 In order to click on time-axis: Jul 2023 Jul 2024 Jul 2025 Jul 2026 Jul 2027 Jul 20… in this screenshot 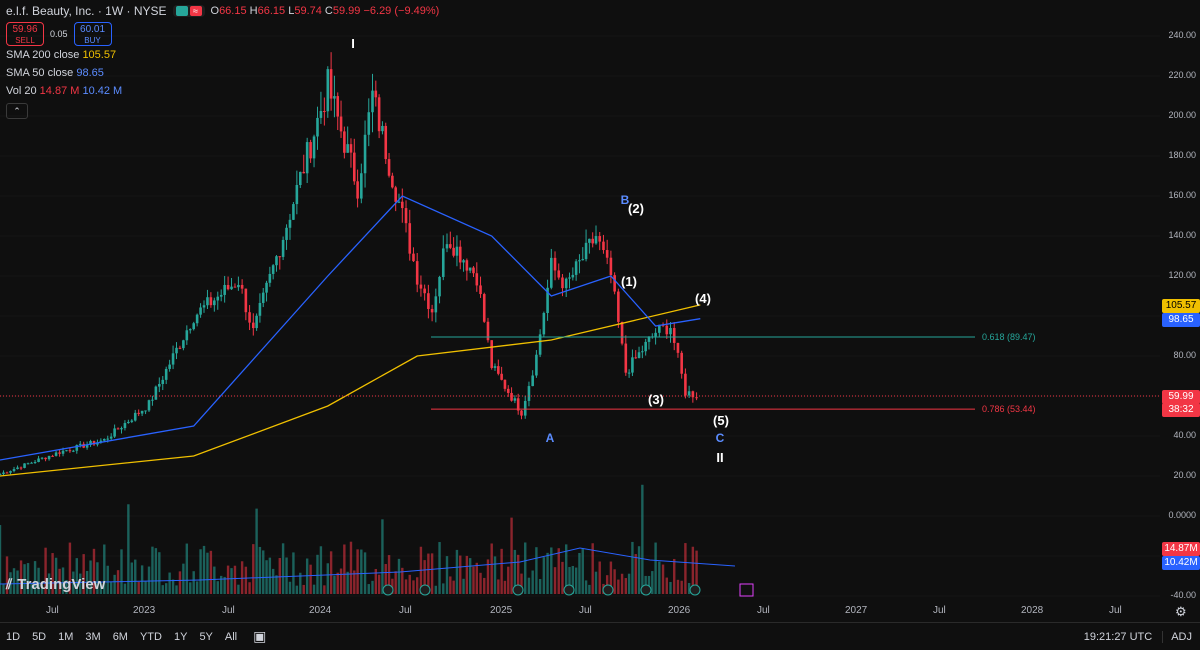, I will do `click(600, 612)`.